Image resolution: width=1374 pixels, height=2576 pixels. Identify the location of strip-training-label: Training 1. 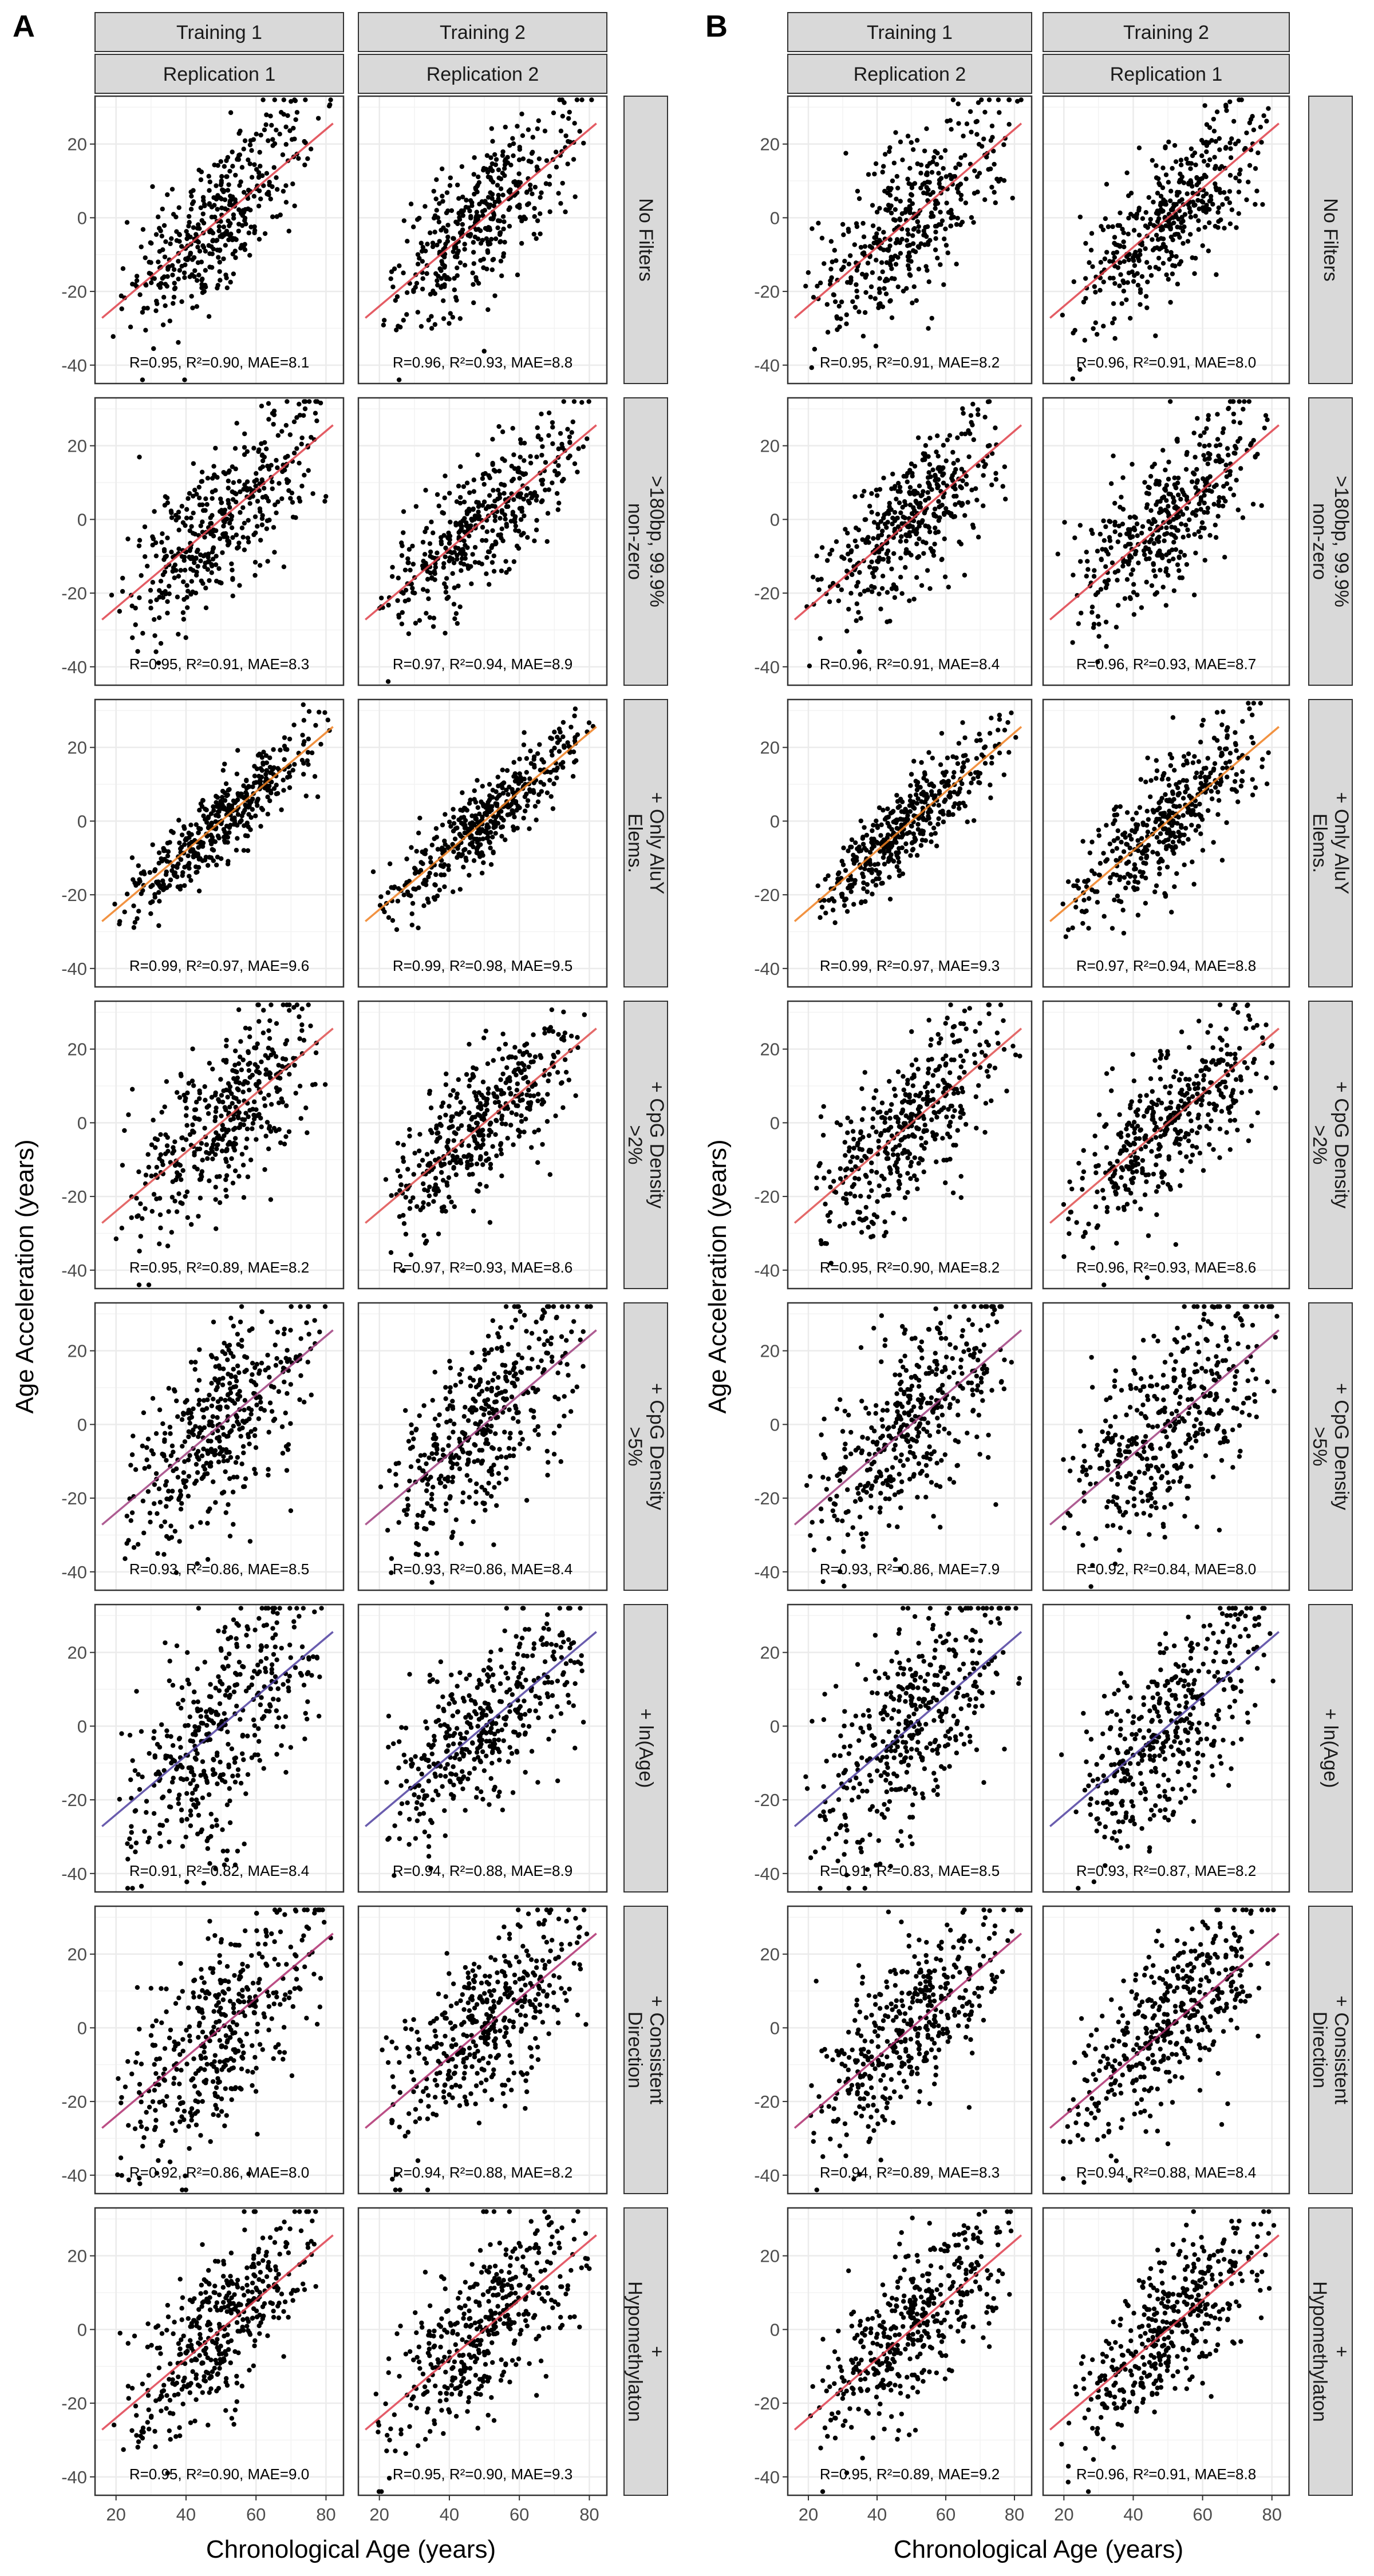
(219, 33).